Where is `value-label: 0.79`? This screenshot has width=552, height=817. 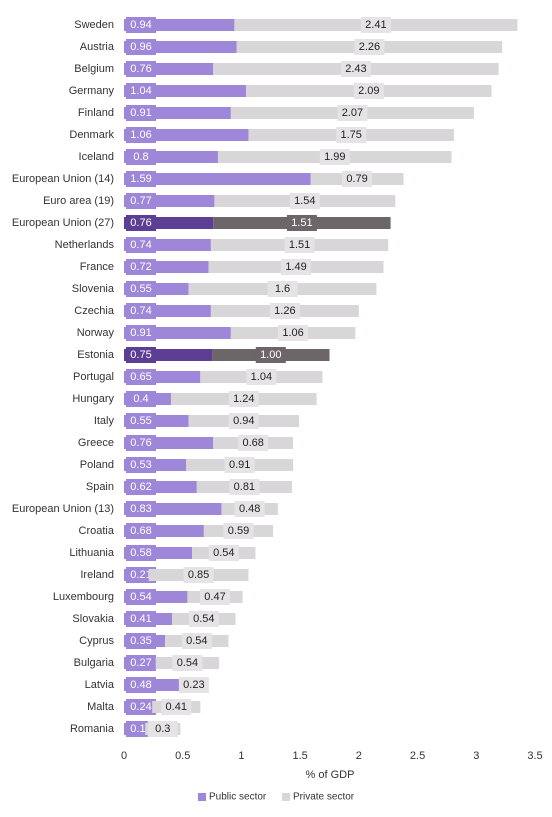
value-label: 0.79 is located at coordinates (356, 179).